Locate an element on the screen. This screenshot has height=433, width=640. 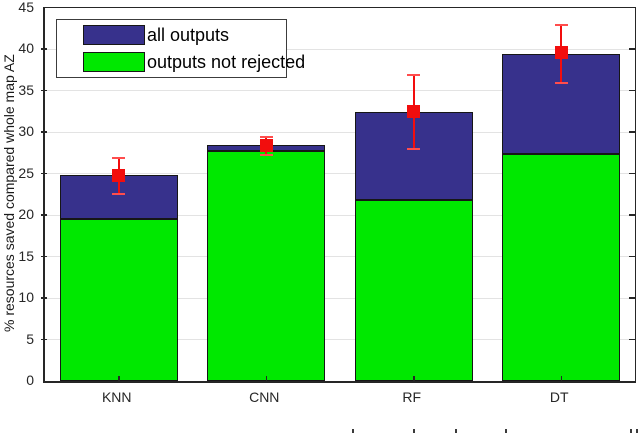
y-tick-label: 35 is located at coordinates (26, 89).